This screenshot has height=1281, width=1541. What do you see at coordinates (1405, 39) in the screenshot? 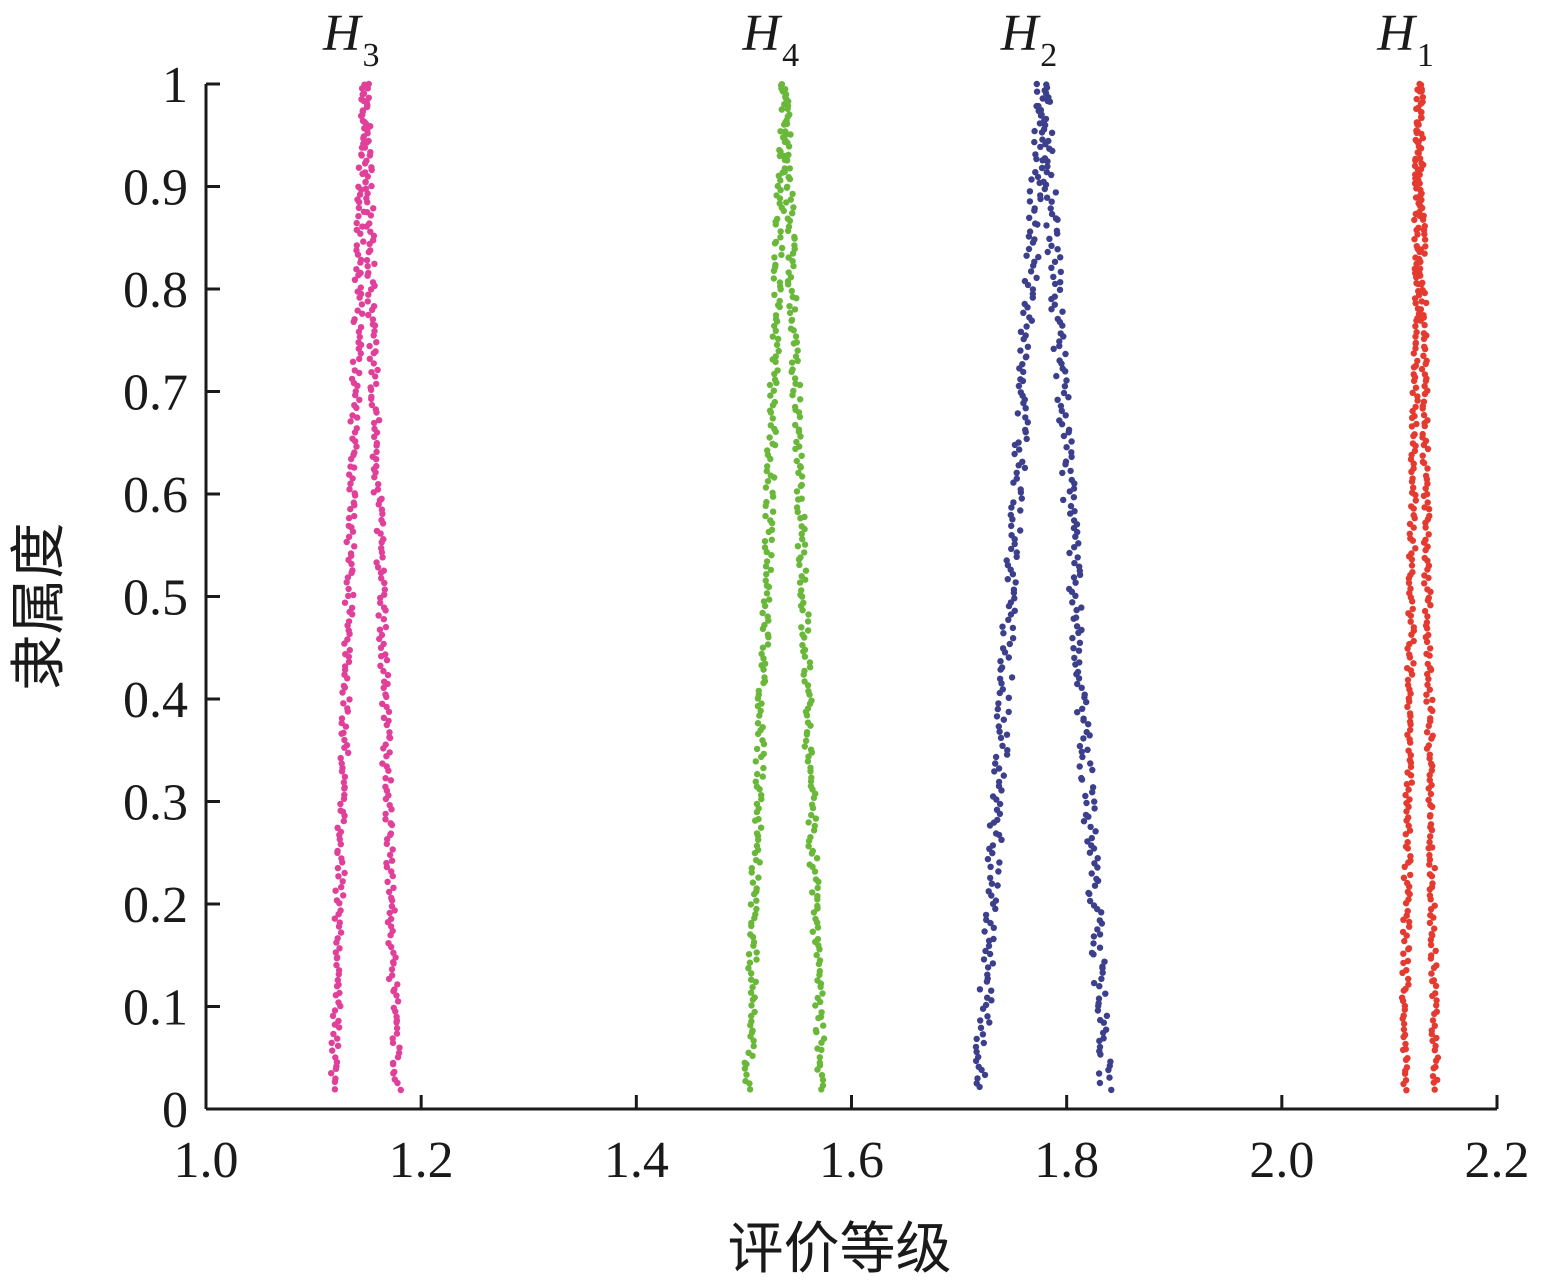
I see `series-label-h1: H1` at bounding box center [1405, 39].